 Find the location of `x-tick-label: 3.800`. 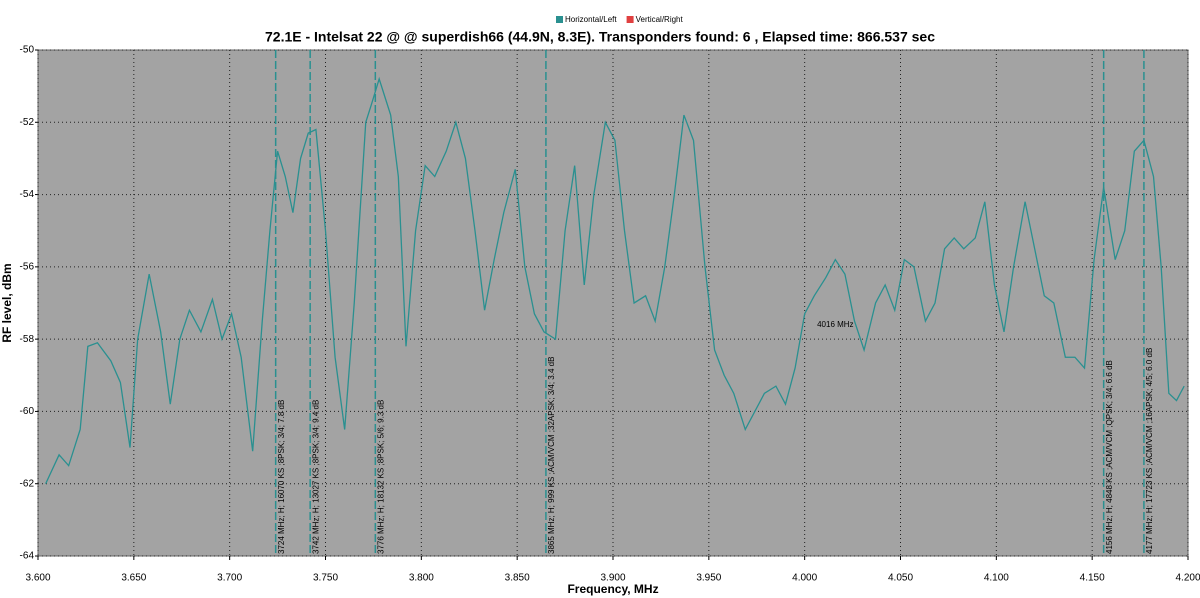

x-tick-label: 3.800 is located at coordinates (421, 578).